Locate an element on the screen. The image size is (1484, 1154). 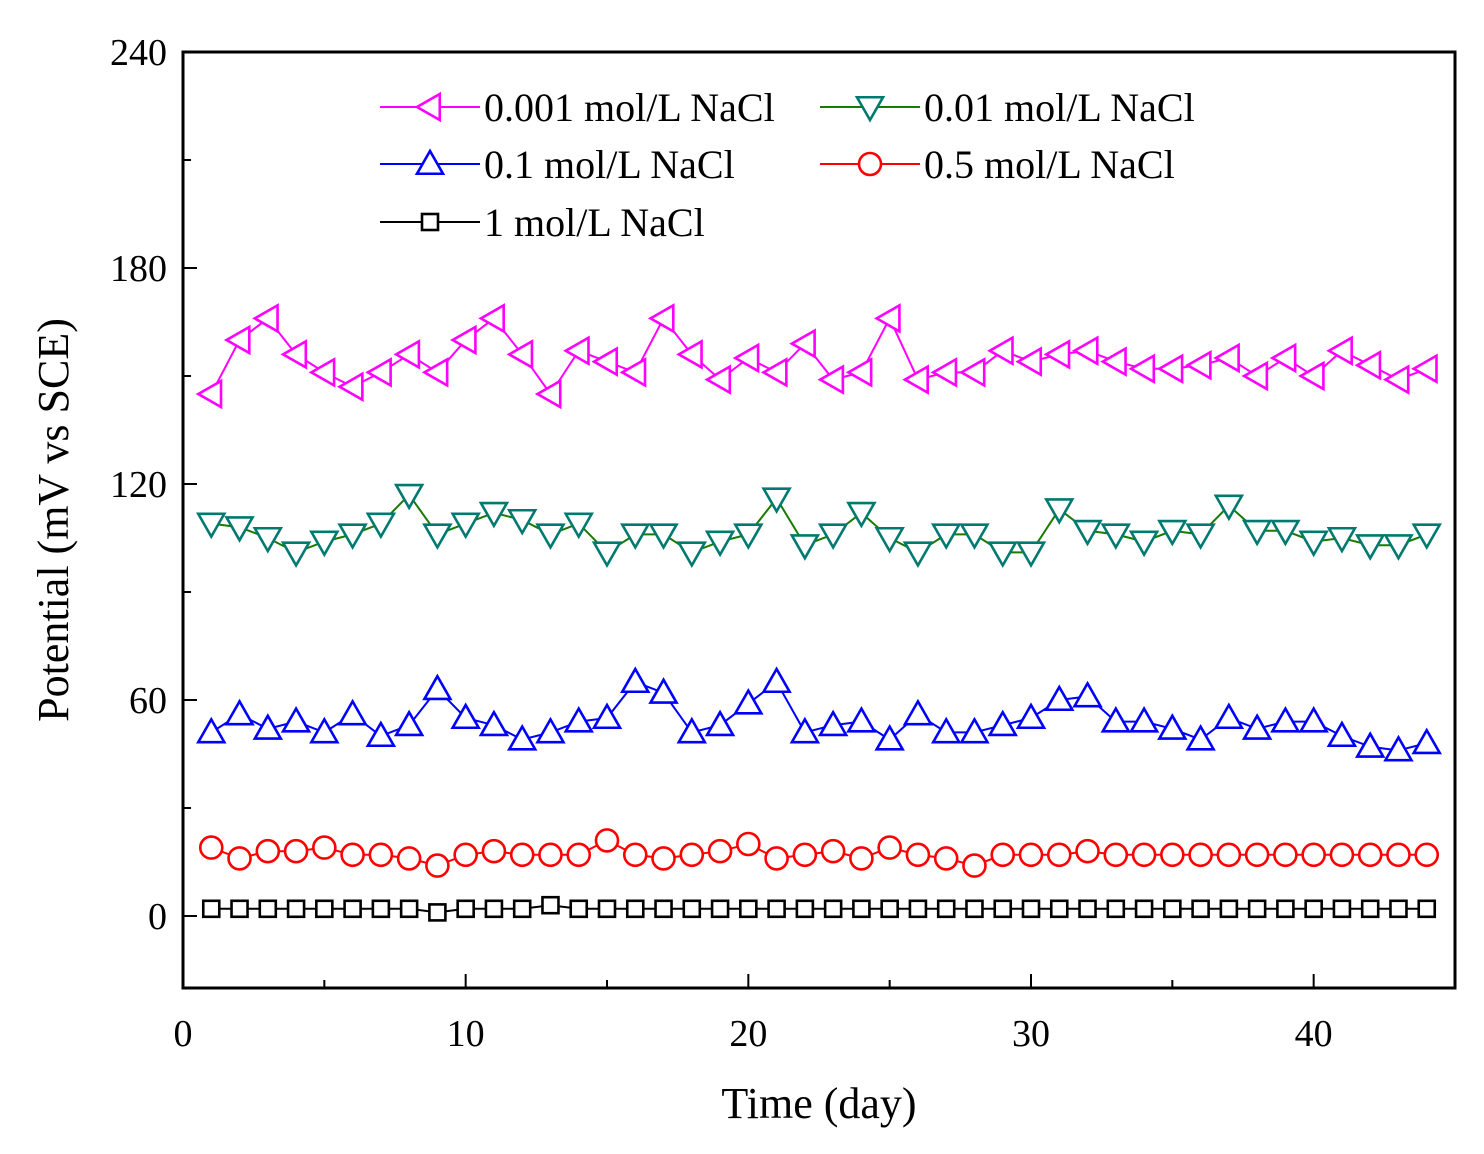
legend-label: 0.1 mol/L NaCl is located at coordinates (609, 164).